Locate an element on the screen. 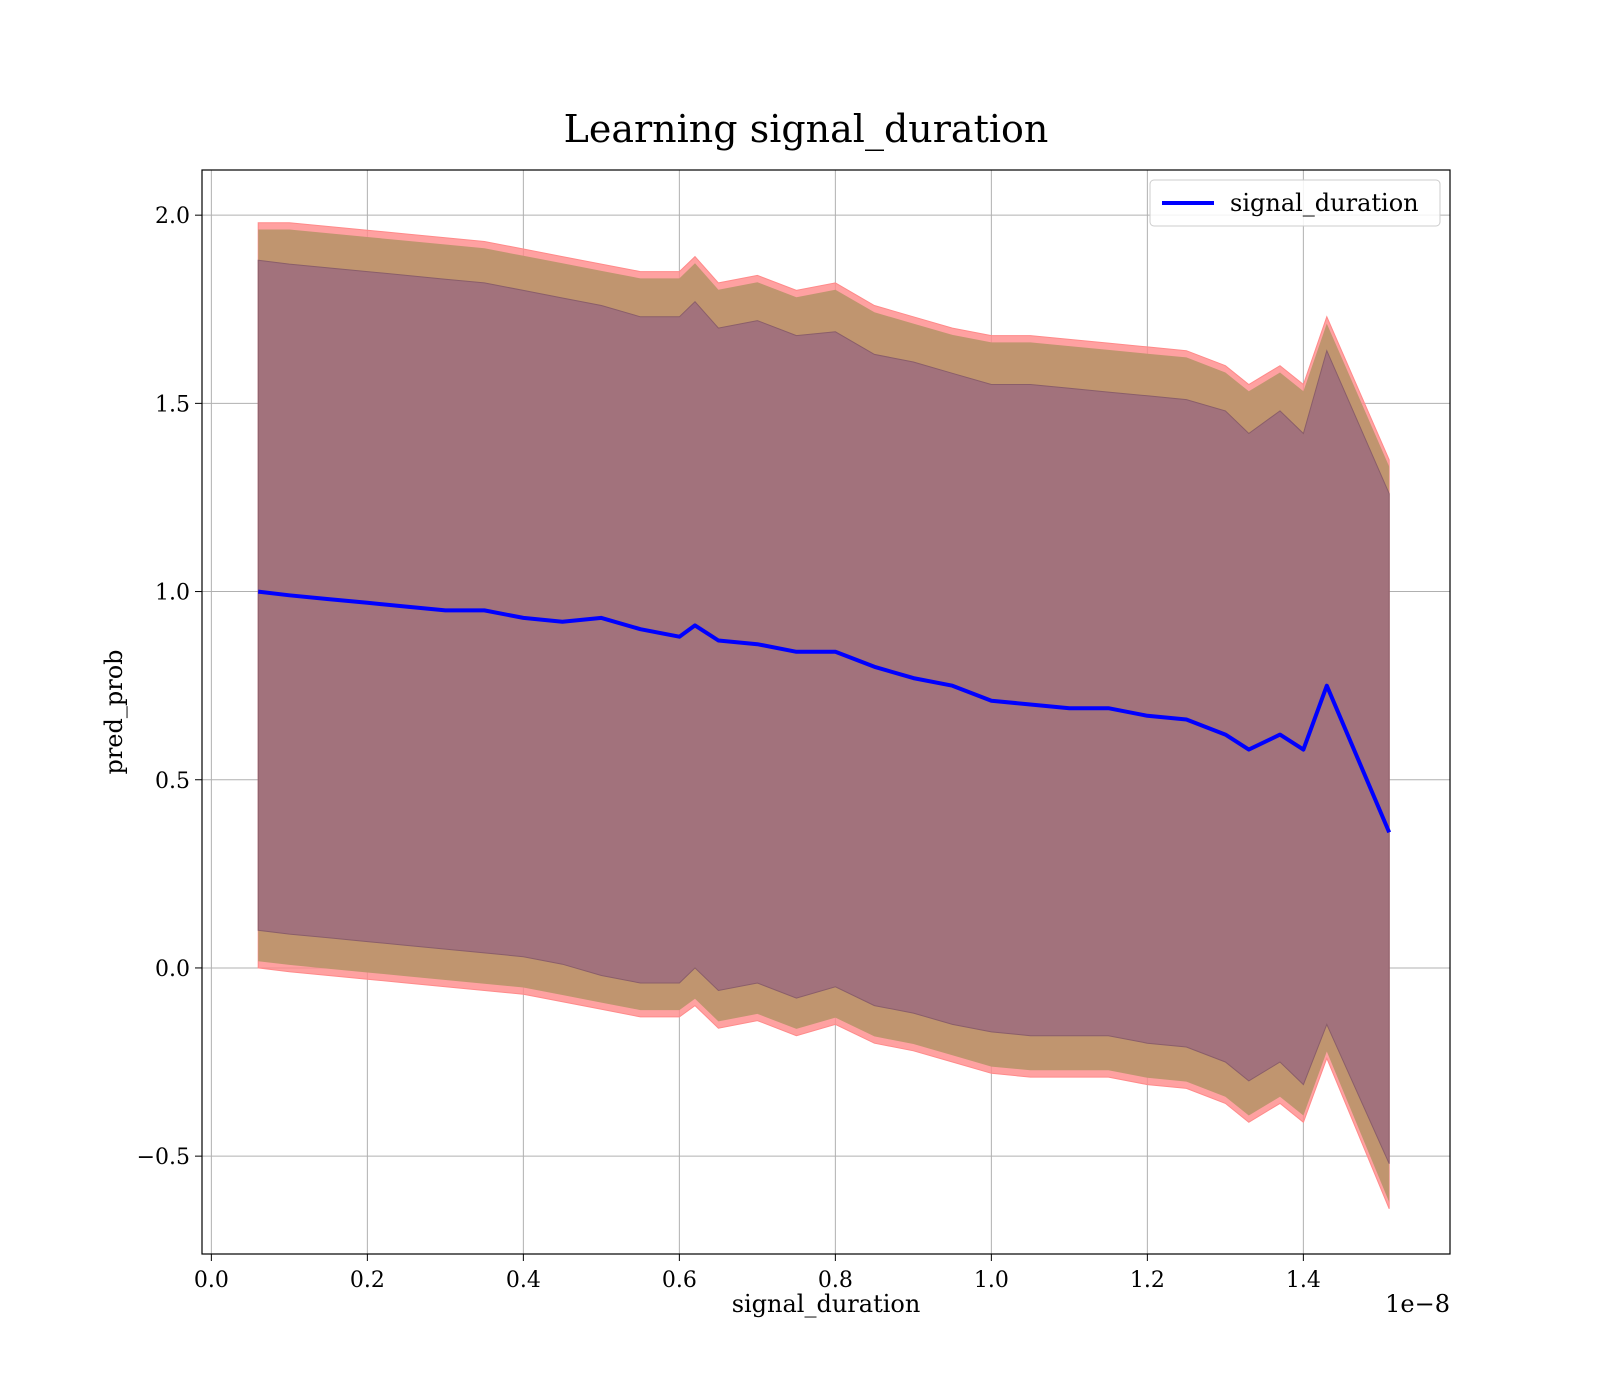  x-tick-label: 0.4 is located at coordinates (523, 1280).